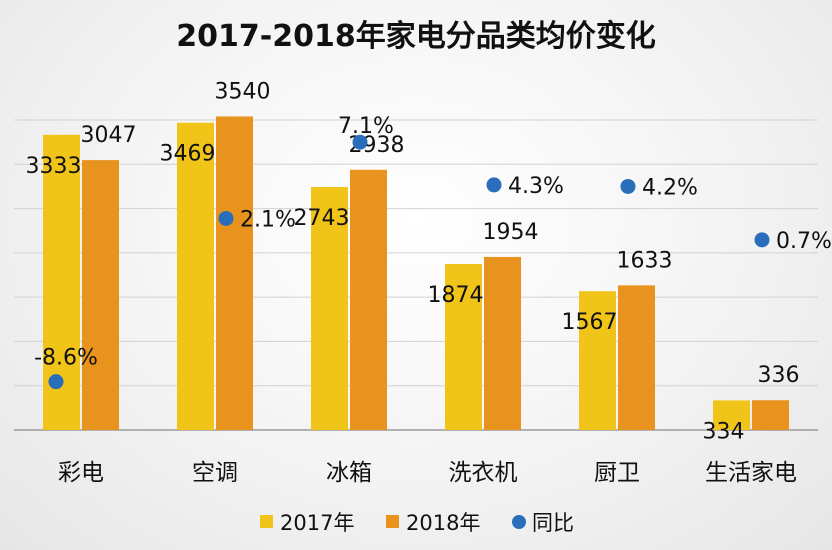  Describe the element at coordinates (617, 473) in the screenshot. I see `category-label: 厨卫` at that location.